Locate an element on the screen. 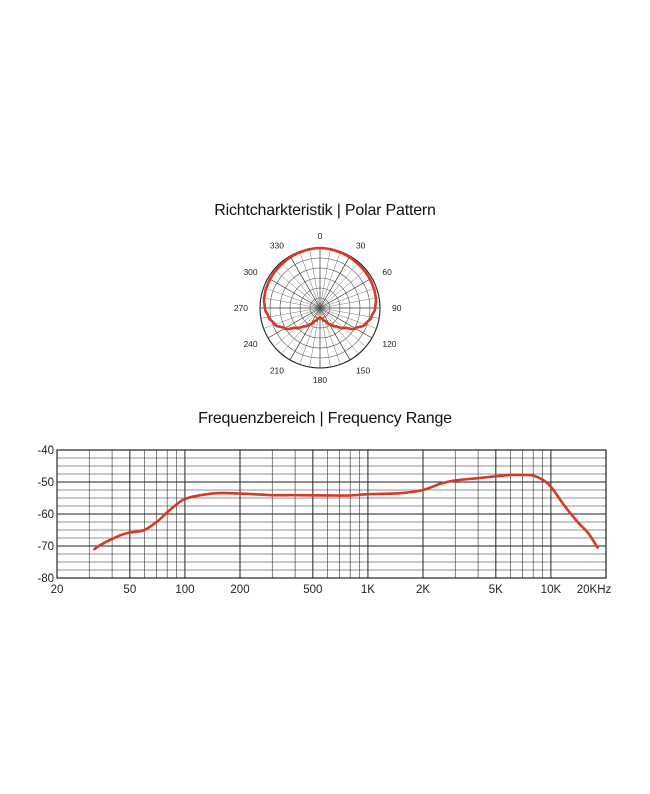  y-tick-labels: -40 -50 -60 -70 -80 is located at coordinates (45, 515).